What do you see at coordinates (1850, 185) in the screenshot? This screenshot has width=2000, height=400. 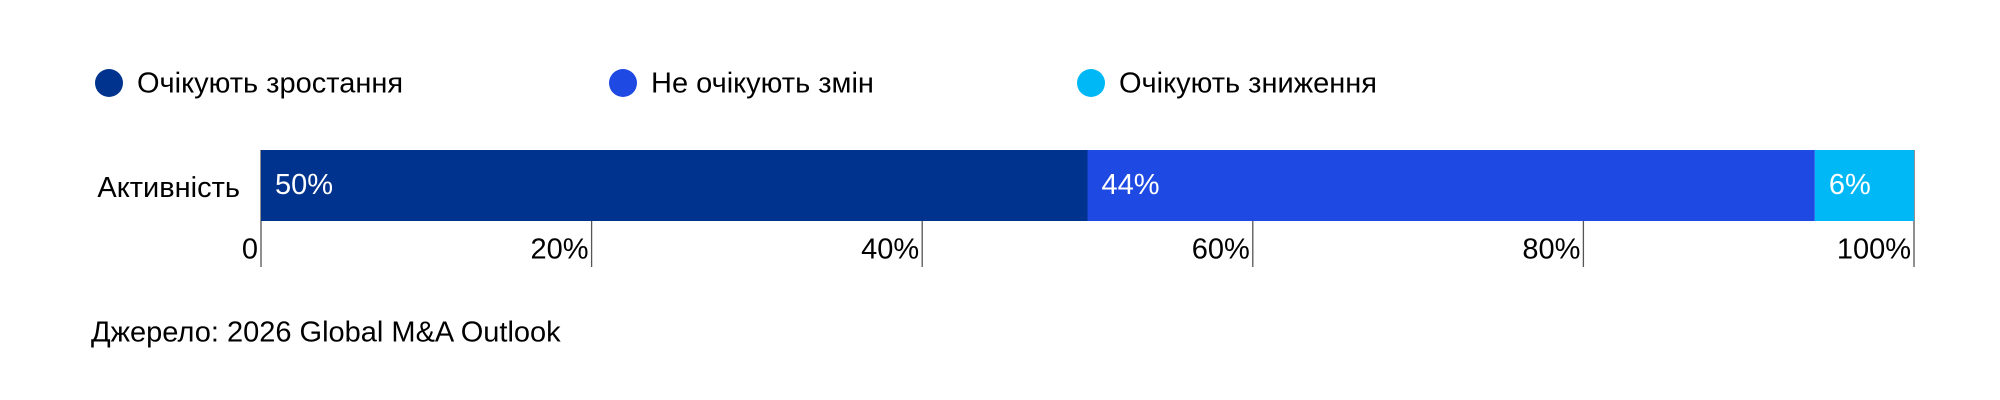 I see `data-label: 6%` at bounding box center [1850, 185].